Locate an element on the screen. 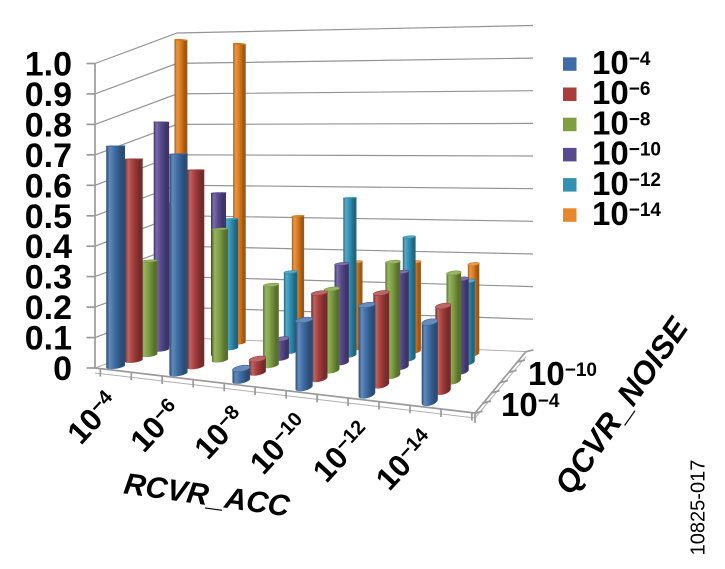  svg-text: 10825-017 is located at coordinates (699, 508).